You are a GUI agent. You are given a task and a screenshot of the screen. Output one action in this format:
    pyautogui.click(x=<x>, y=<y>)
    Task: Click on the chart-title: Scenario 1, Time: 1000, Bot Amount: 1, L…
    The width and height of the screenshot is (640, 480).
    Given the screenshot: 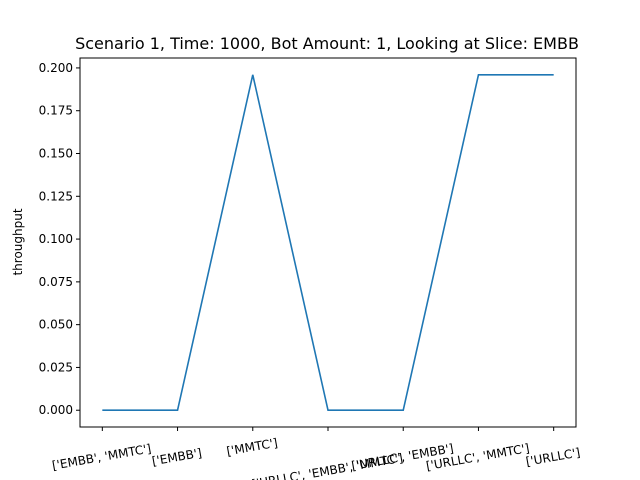 What is the action you would take?
    pyautogui.click(x=327, y=43)
    